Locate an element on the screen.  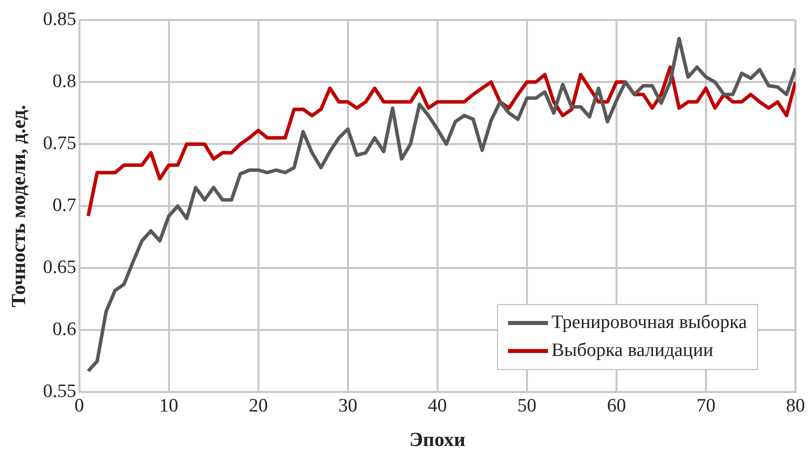
x-tick-label: 10 is located at coordinates (168, 406).